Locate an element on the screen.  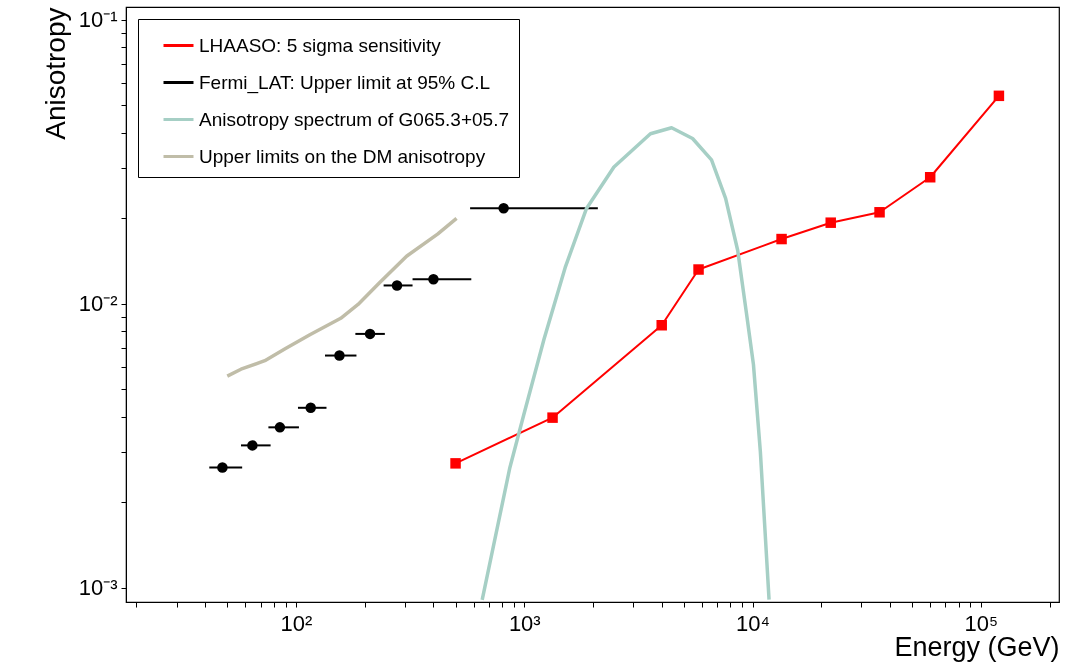
legend-label: Upper limits on the DM anisotropy is located at coordinates (342, 156).